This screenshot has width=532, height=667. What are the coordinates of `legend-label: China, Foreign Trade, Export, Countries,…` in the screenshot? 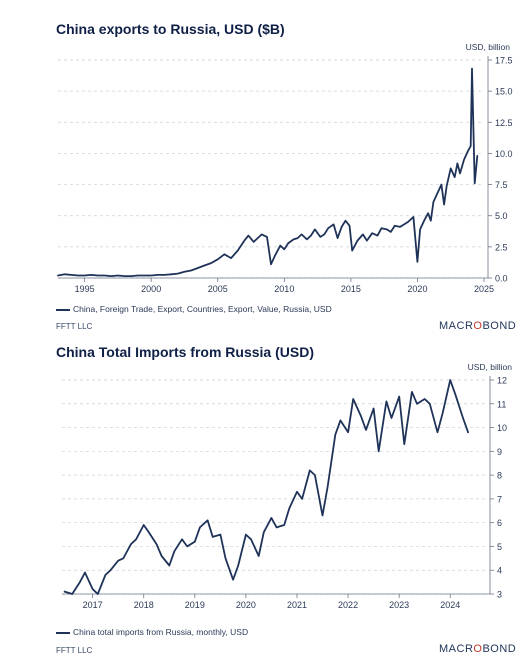 It's located at (202, 309).